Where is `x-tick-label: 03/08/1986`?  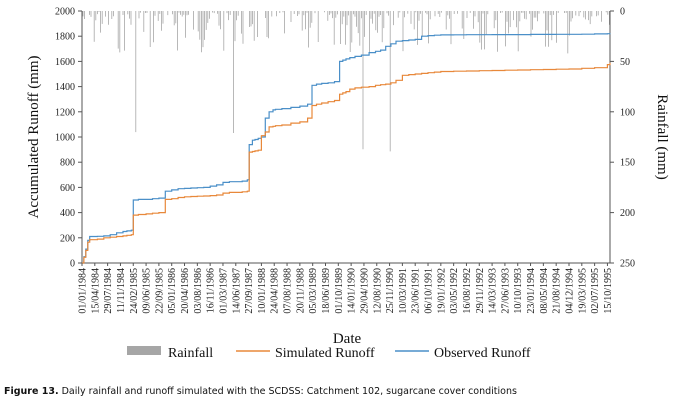 x-tick-label: 03/08/1986 is located at coordinates (198, 291).